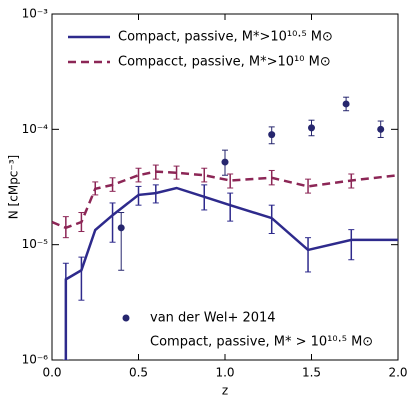 The image size is (415, 410). Describe the element at coordinates (213, 318) in the screenshot. I see `legend-label: van der Wel+ 2014` at that location.